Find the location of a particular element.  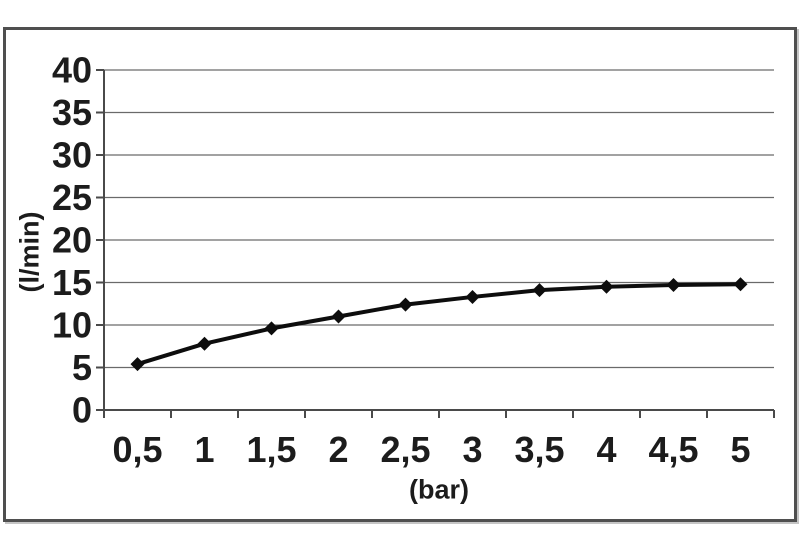

x-tick-label: 1 is located at coordinates (204, 449).